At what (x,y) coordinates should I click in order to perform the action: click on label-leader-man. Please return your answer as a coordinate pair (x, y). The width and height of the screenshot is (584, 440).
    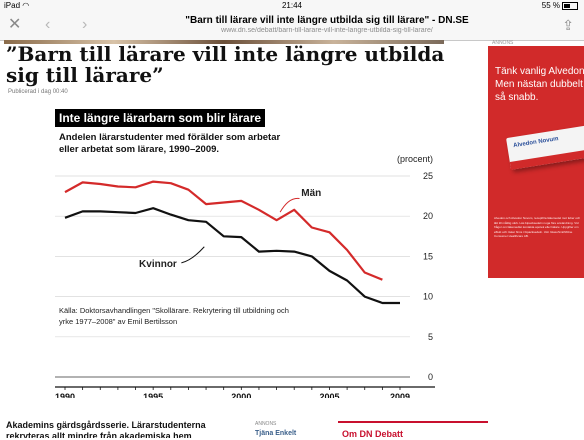
    Looking at the image, I should click on (289, 205).